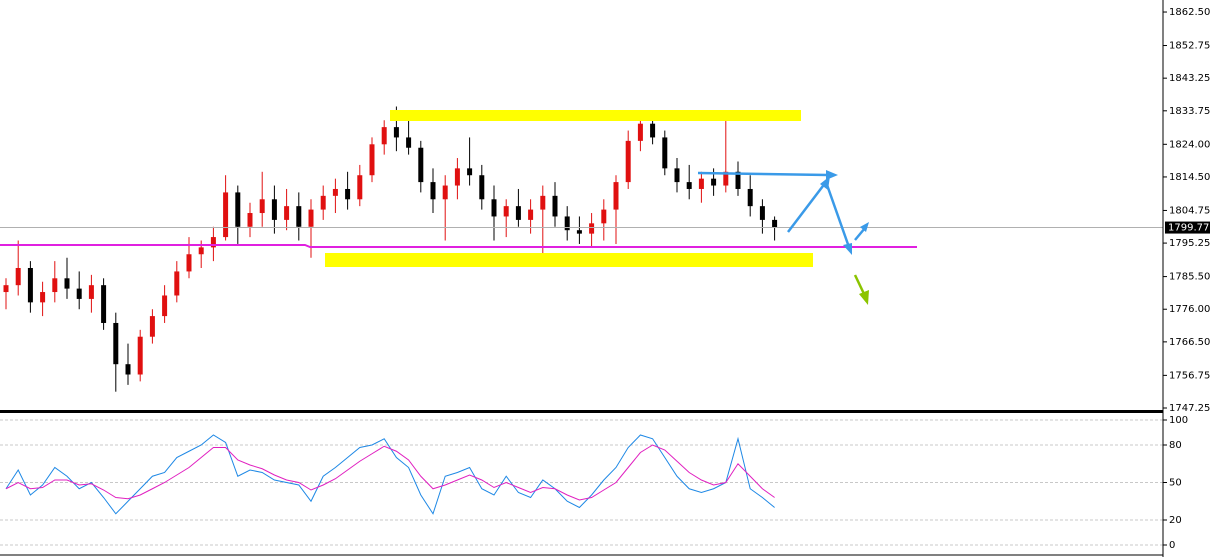 This screenshot has height=557, width=1212. Describe the element at coordinates (1189, 243) in the screenshot. I see `y-tick-label: 1795.25` at that location.